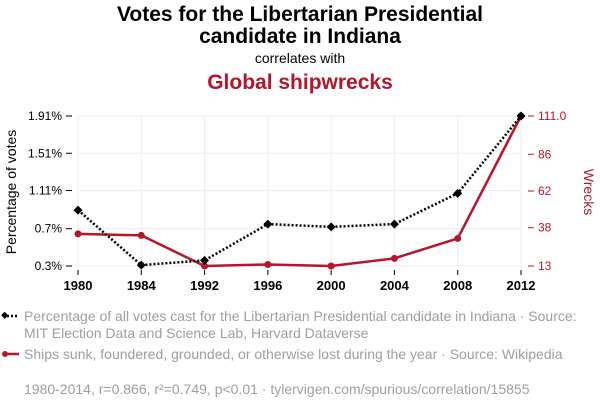 This screenshot has width=600, height=414. What do you see at coordinates (142, 285) in the screenshot?
I see `x-tick-label: 1984` at bounding box center [142, 285].